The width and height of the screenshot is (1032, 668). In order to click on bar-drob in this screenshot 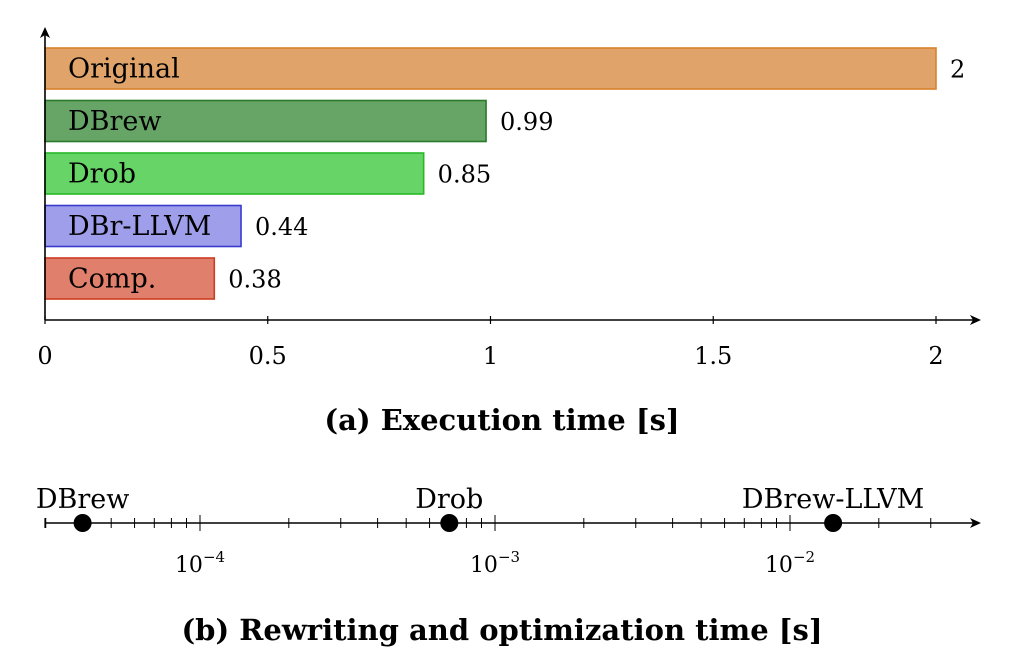, I will do `click(234, 173)`.